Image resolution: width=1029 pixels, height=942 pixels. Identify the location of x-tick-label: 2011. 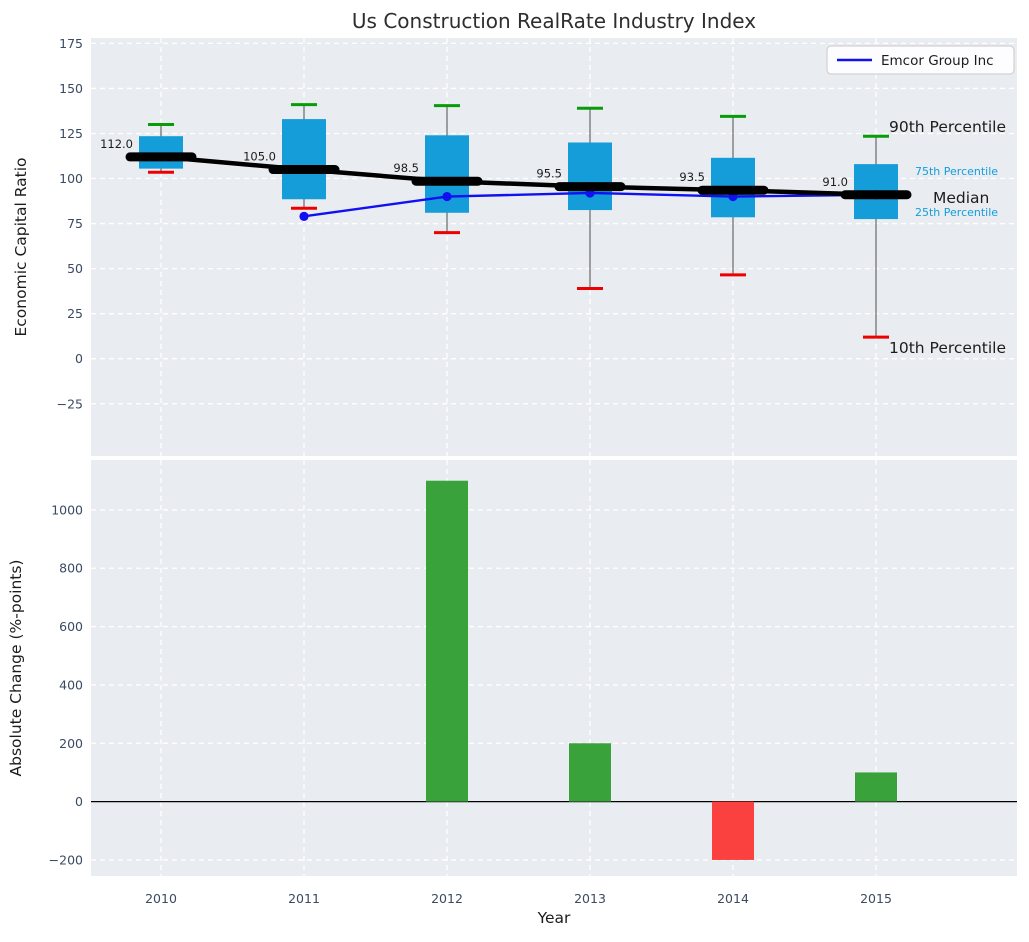
(304, 898).